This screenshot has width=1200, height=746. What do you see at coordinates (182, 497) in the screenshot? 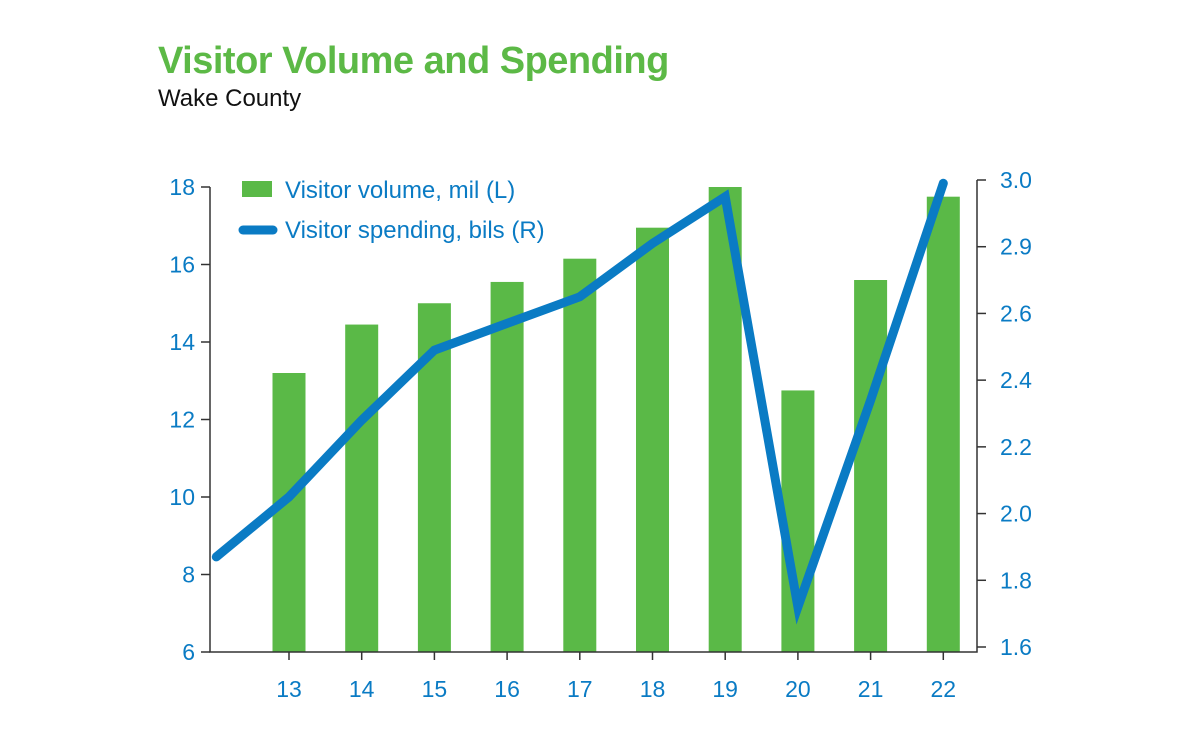
I see `left-tick-label: 10` at bounding box center [182, 497].